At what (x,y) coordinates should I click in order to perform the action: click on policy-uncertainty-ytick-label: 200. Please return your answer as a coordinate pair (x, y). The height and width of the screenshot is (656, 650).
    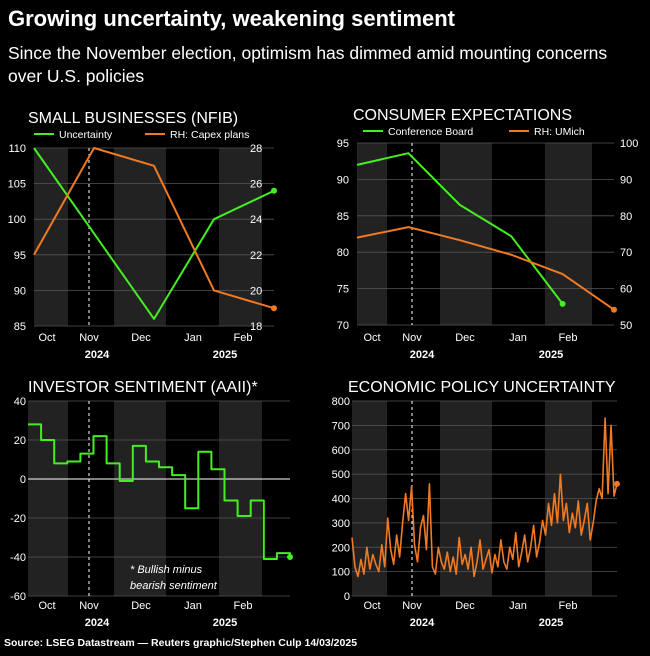
    Looking at the image, I should click on (341, 548).